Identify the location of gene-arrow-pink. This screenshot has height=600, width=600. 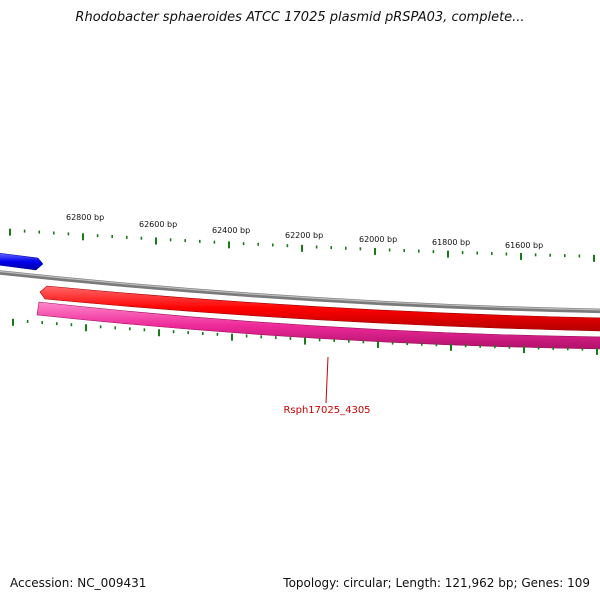
(318, 325).